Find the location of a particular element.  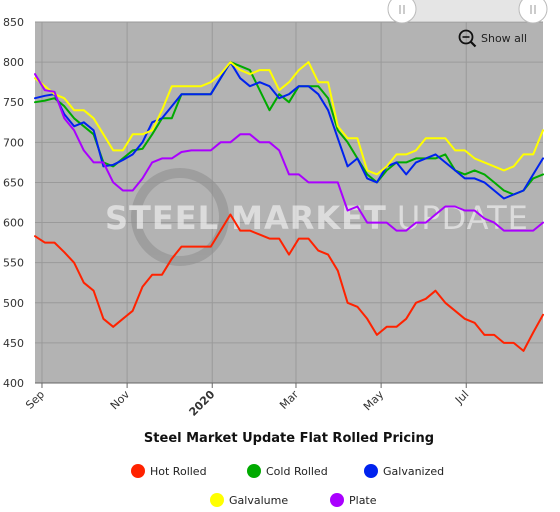

y-tick-label: 750 is located at coordinates (13, 102).